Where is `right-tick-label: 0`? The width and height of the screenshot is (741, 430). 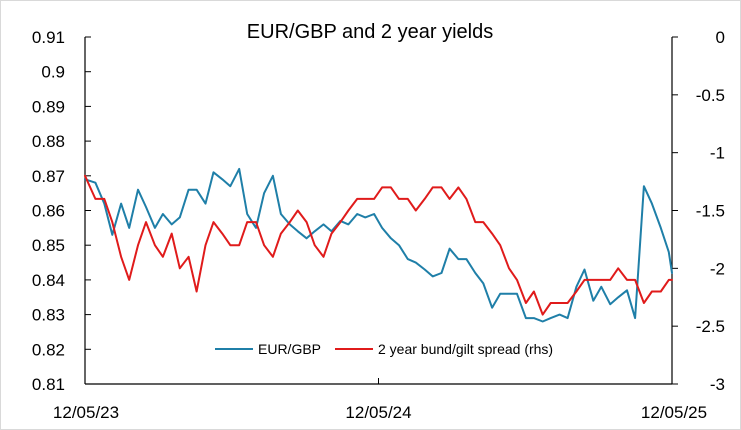
right-tick-label: 0 is located at coordinates (720, 37).